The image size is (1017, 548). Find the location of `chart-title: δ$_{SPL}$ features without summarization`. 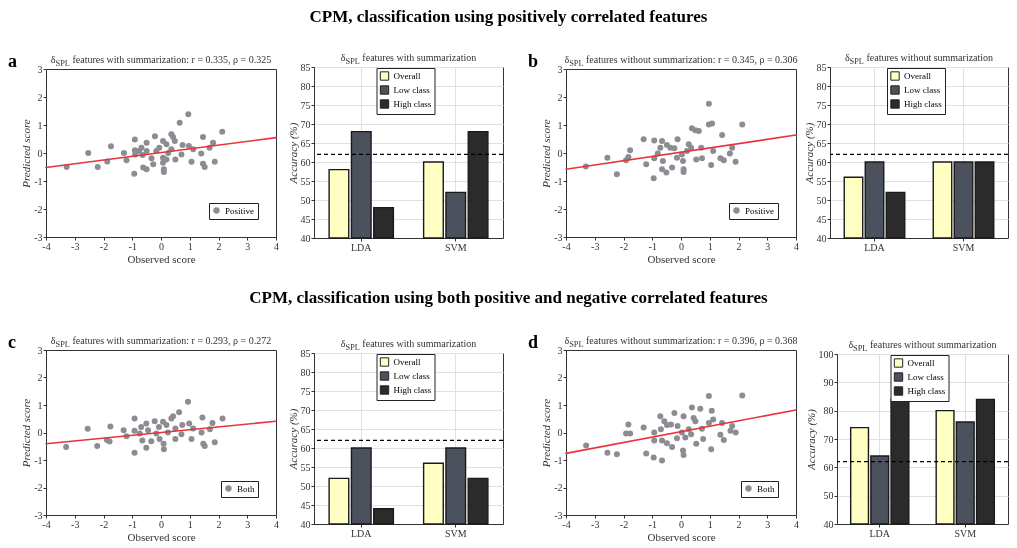

chart-title: δ$_{SPL}$ features without summarization is located at coordinates (919, 59).